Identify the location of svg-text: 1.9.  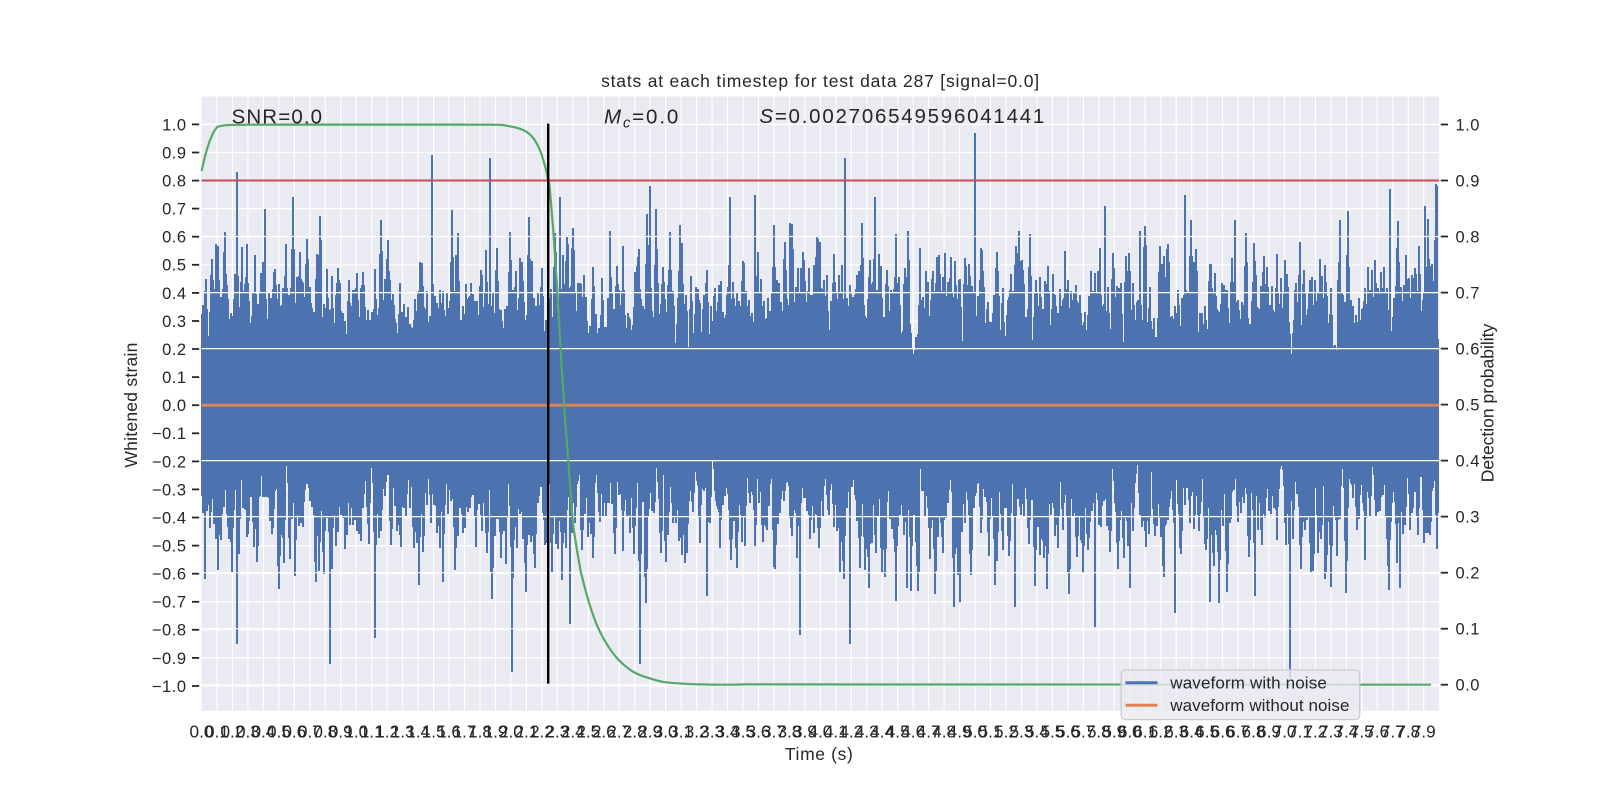
(496, 731).